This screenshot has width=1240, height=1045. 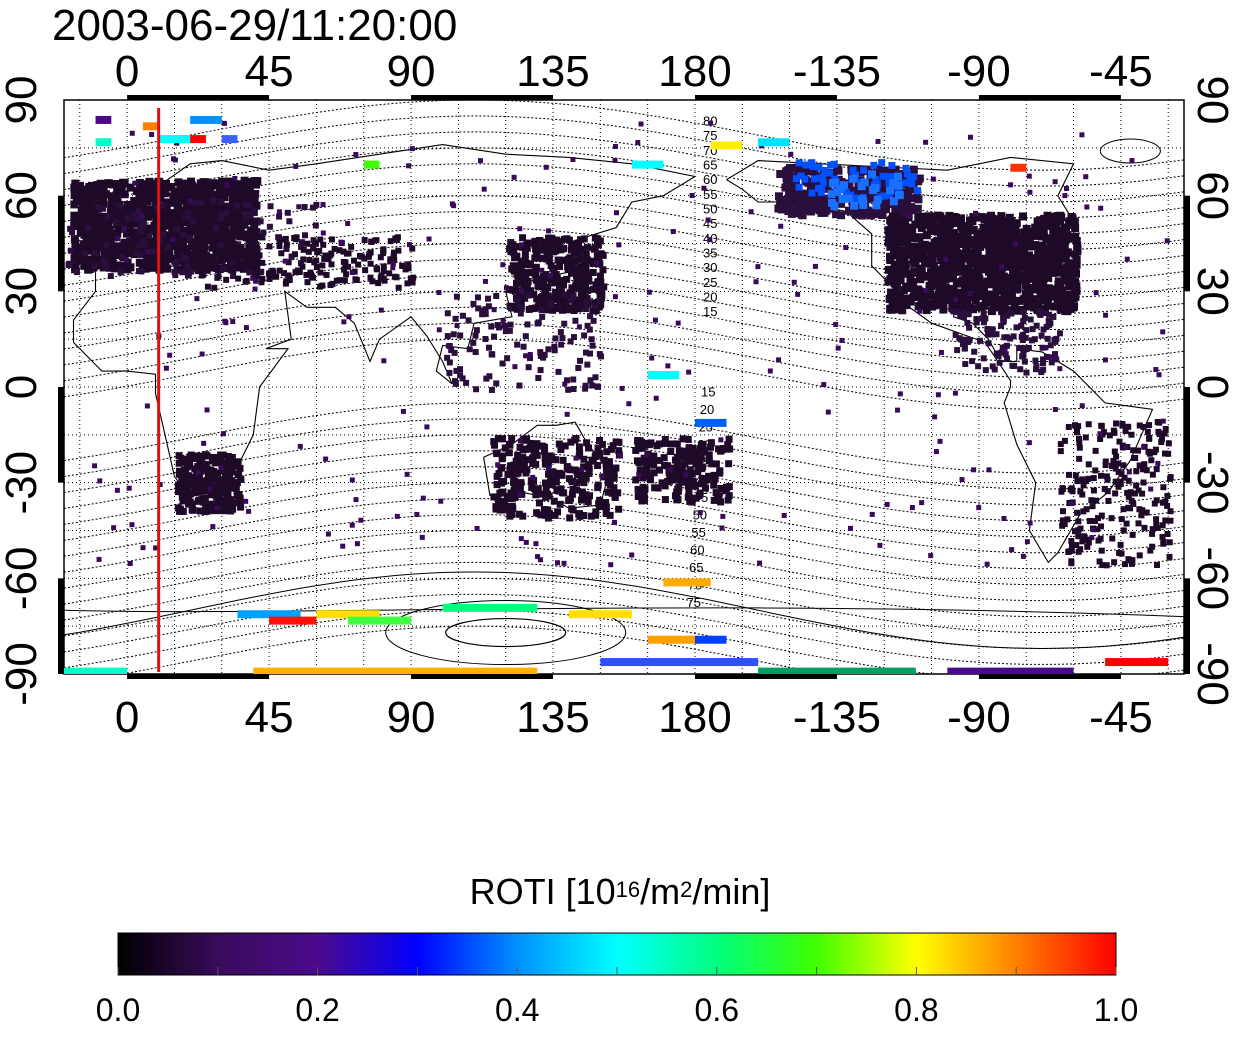 I want to click on contour-label: 55, so click(x=710, y=194).